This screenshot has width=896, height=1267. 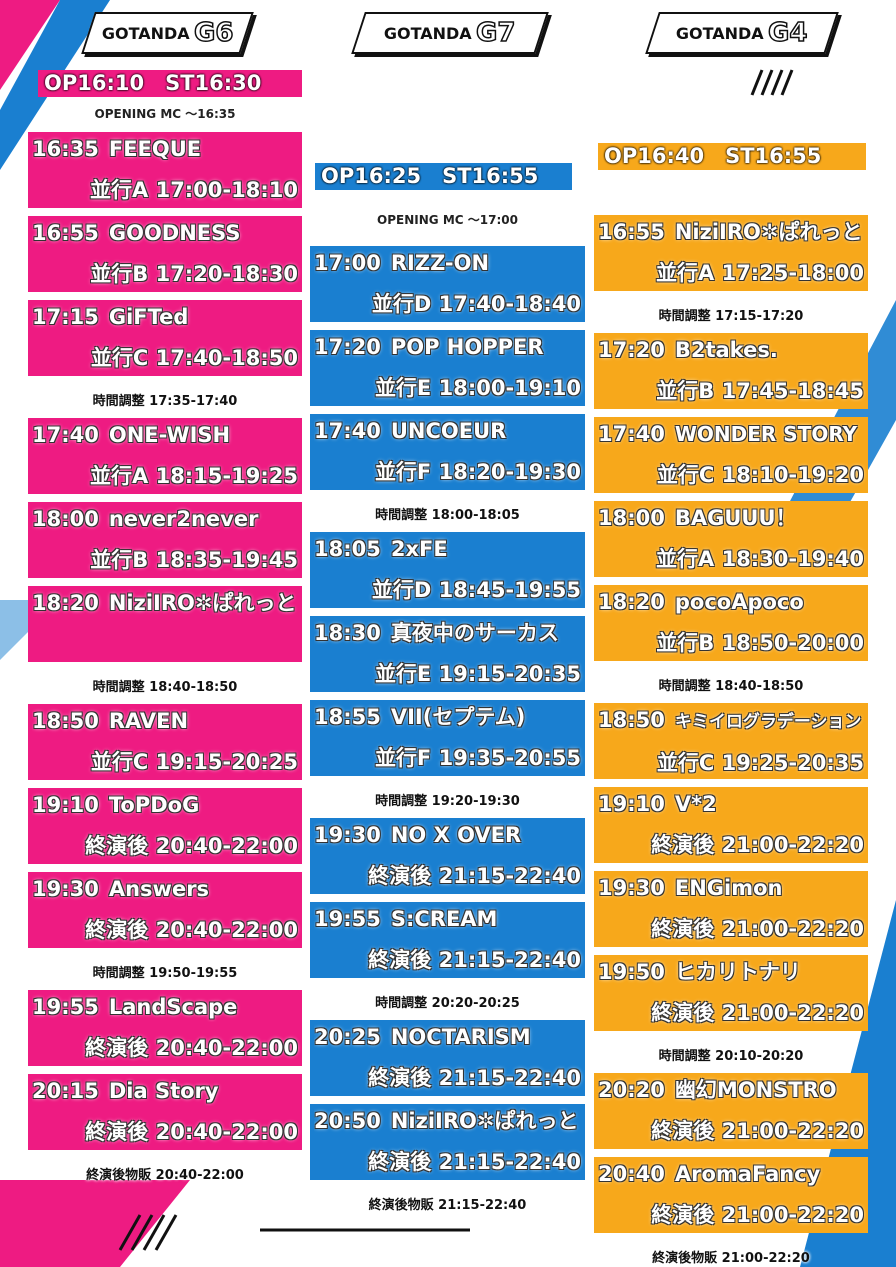 I want to click on note: 時間調整 17:35-17:40, so click(x=165, y=401).